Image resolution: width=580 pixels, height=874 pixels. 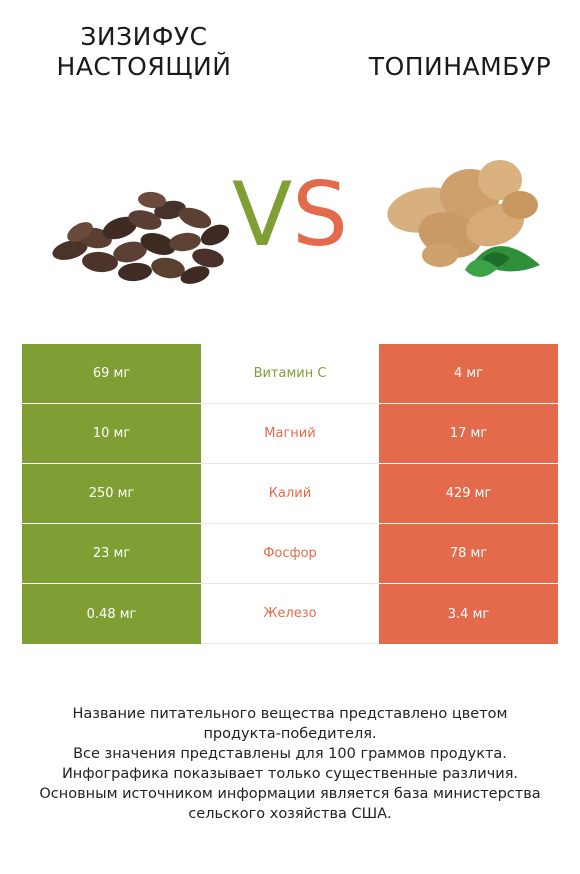 What do you see at coordinates (290, 734) in the screenshot?
I see `footer-line: продукта-победителя.` at bounding box center [290, 734].